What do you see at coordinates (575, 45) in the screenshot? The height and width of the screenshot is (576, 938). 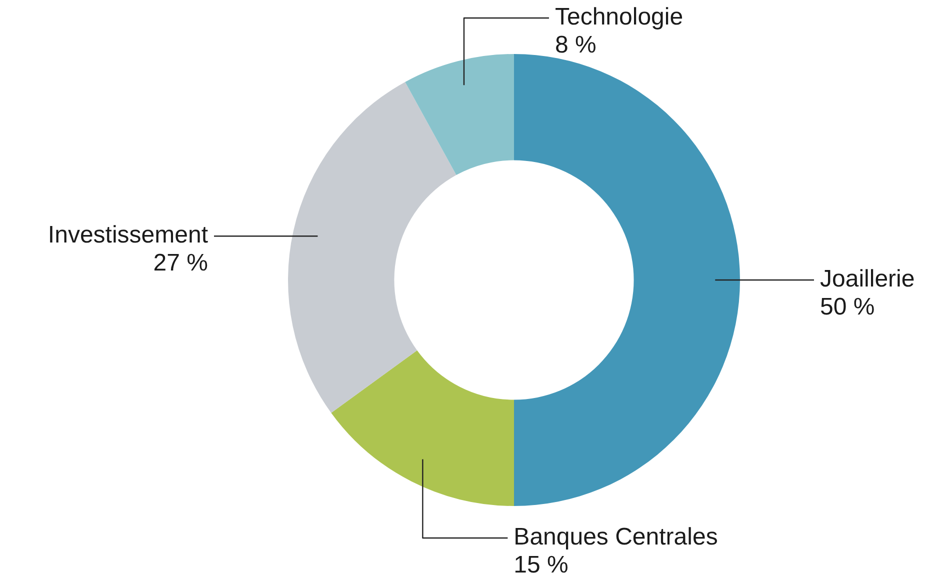 I see `data-label: 8 %` at bounding box center [575, 45].